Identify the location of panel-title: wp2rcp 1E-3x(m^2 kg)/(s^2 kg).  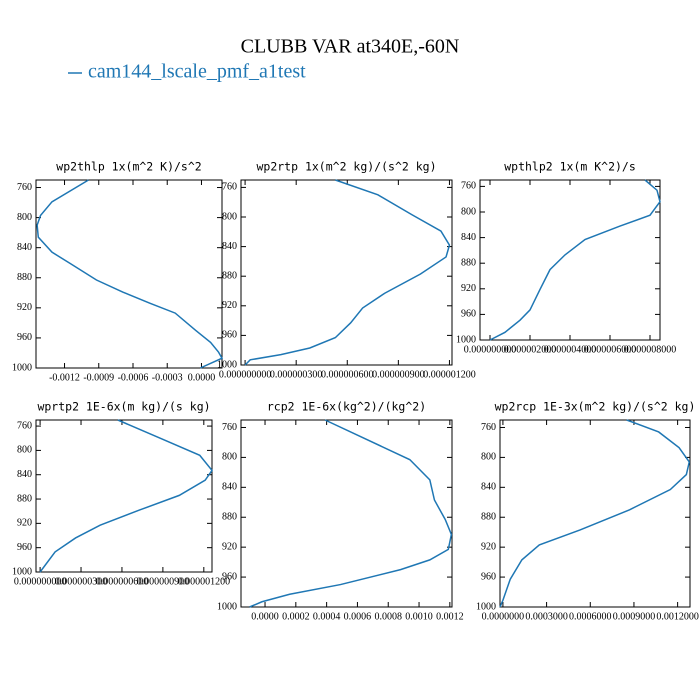
(595, 407).